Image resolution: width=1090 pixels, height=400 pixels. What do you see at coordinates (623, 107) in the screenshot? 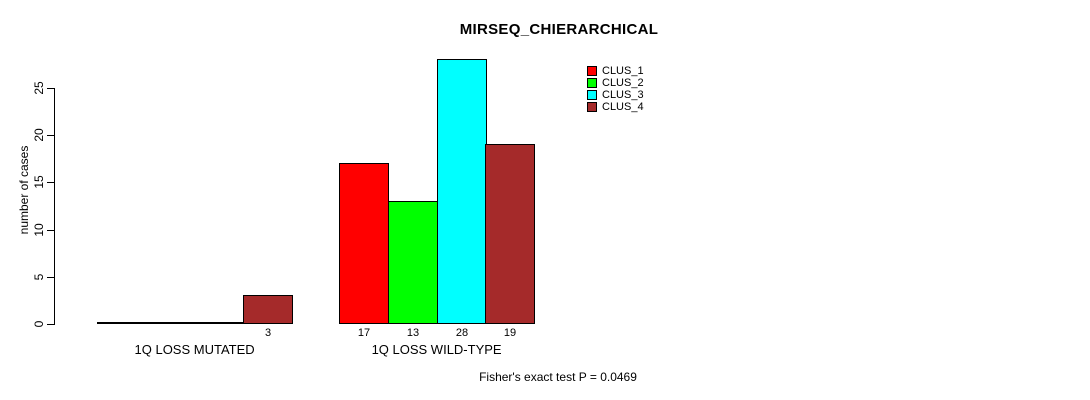
I see `legend-label: CLUS_4` at bounding box center [623, 107].